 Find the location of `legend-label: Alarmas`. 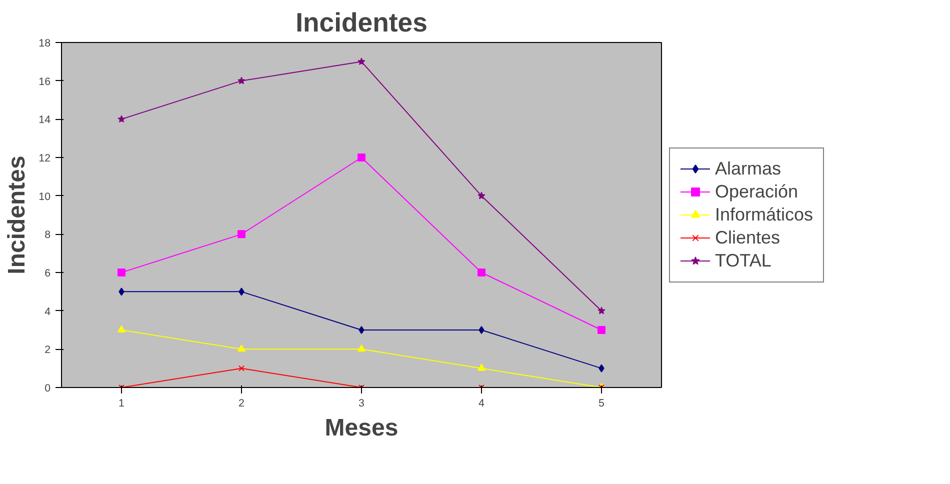

legend-label: Alarmas is located at coordinates (748, 168).